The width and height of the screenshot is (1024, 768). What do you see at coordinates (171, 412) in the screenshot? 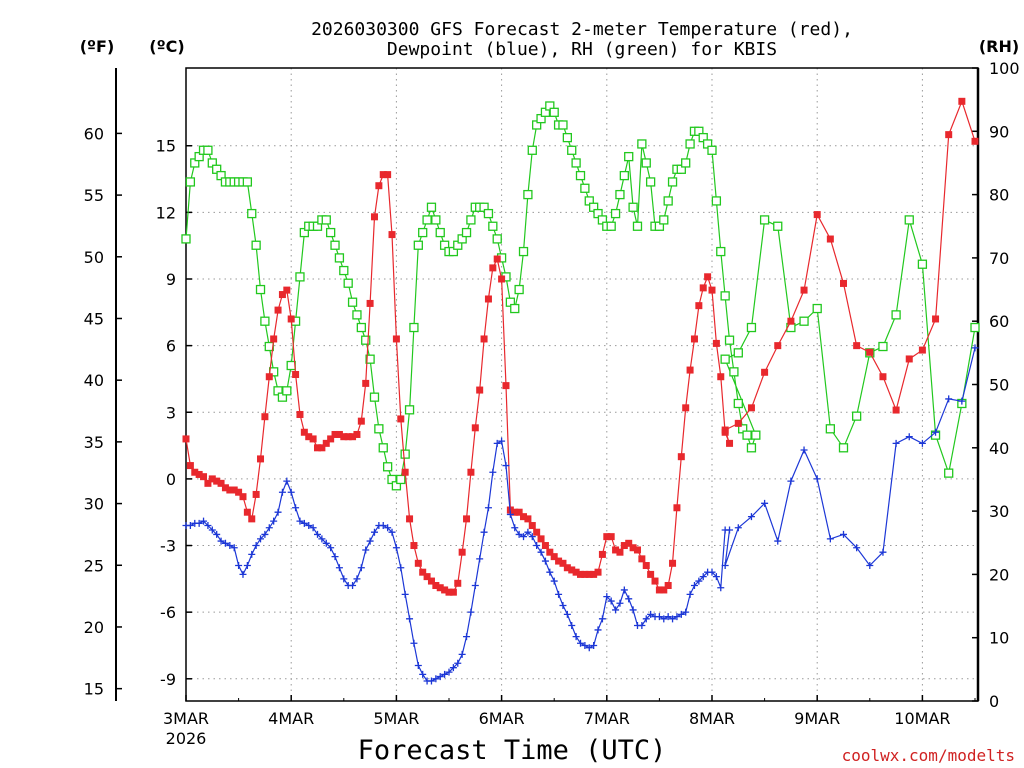
I see `celsius-tick-label: 3` at bounding box center [171, 412].